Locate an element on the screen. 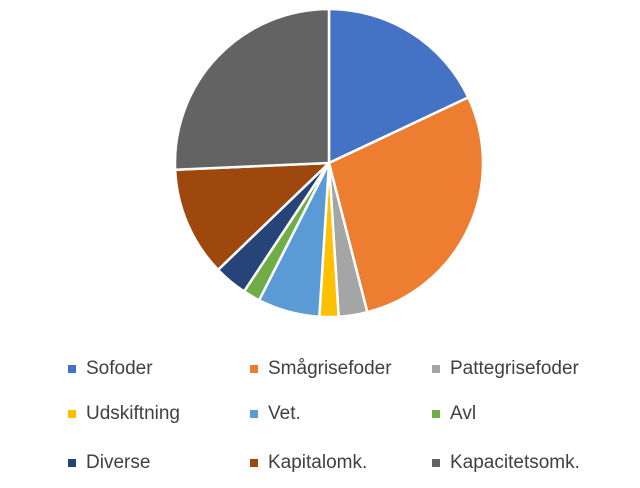 The height and width of the screenshot is (488, 640). pie-slice-sm-grisefoder is located at coordinates (406, 205).